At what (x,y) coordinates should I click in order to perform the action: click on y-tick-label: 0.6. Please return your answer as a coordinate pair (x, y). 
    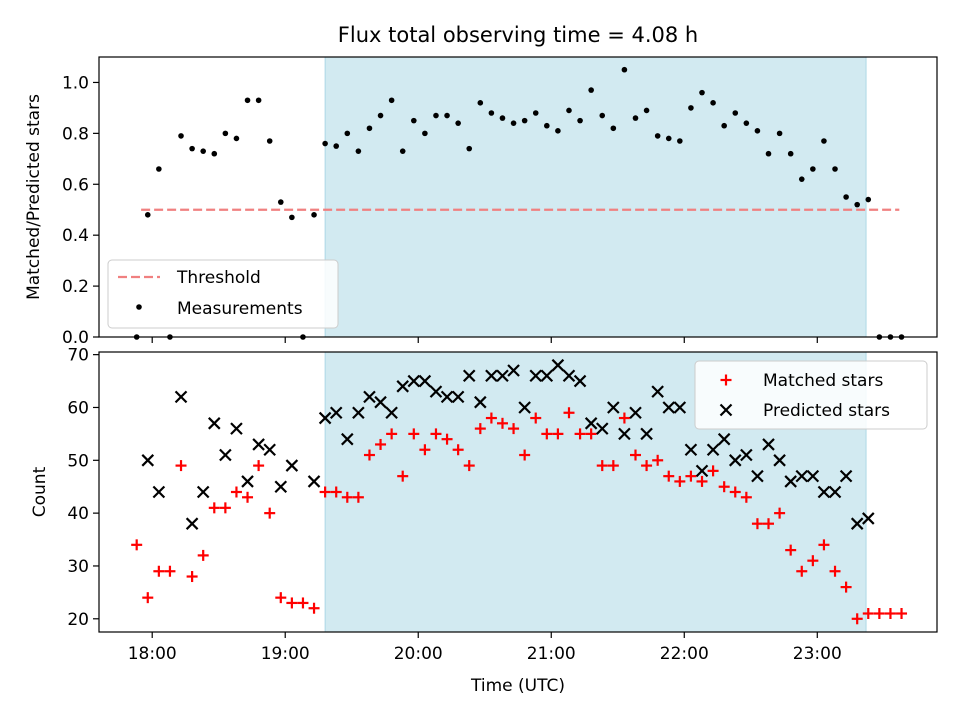
    Looking at the image, I should click on (75, 185).